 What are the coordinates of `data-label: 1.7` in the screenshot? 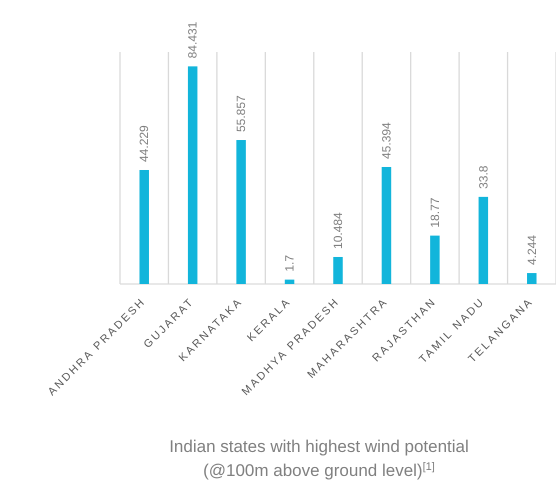 It's located at (289, 263).